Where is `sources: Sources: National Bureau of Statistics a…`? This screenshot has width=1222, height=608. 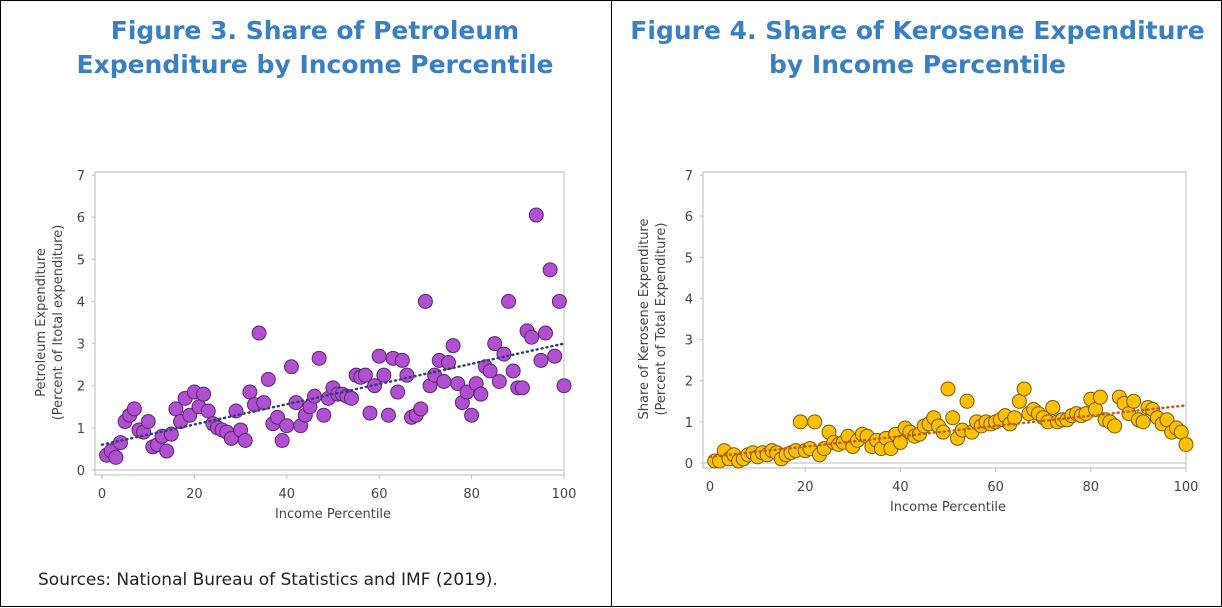
sources: Sources: National Bureau of Statistics a… is located at coordinates (268, 580).